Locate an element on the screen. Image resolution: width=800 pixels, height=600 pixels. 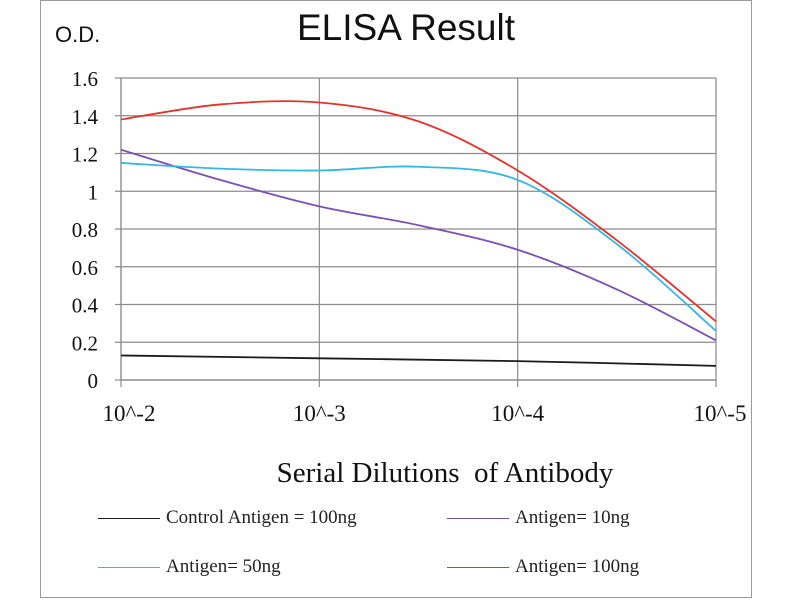
y-tick-label: 0.8 is located at coordinates (85, 230).